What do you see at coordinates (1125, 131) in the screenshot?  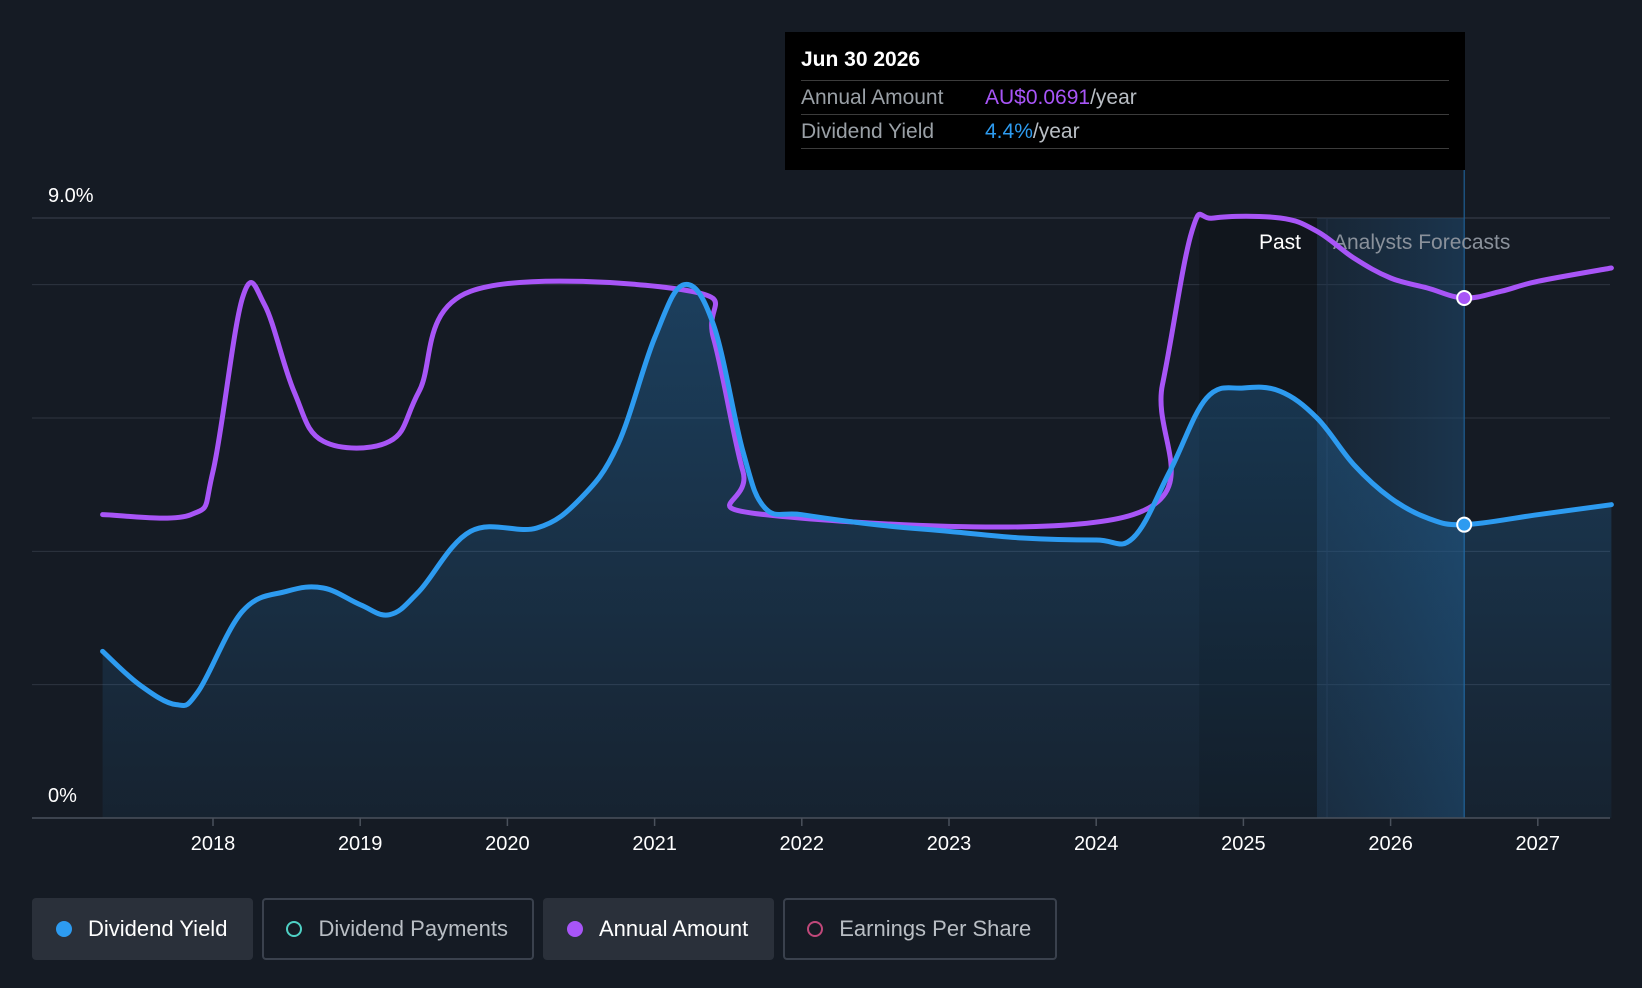 I see `tooltip-row-dividend-yield: Dividend Yield 4.4%/year` at bounding box center [1125, 131].